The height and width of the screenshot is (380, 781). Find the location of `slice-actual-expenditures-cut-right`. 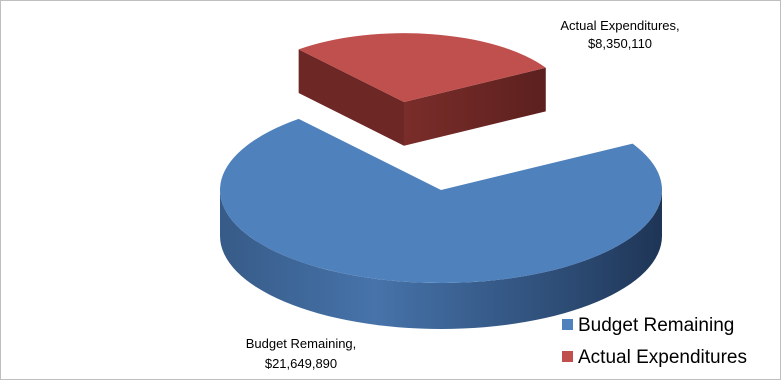

slice-actual-expenditures-cut-right is located at coordinates (475, 106).